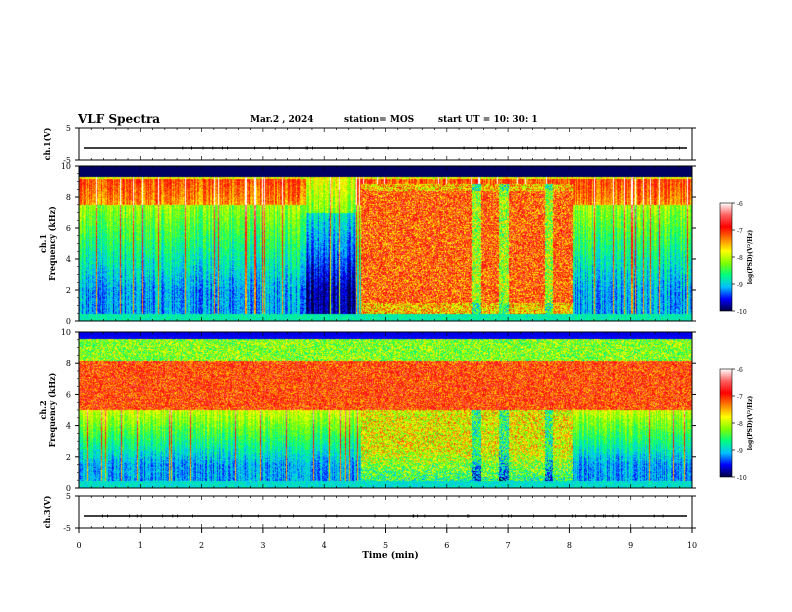 This screenshot has width=792, height=612. What do you see at coordinates (47, 511) in the screenshot?
I see `y-axis-label: ch.3(V)` at bounding box center [47, 511].